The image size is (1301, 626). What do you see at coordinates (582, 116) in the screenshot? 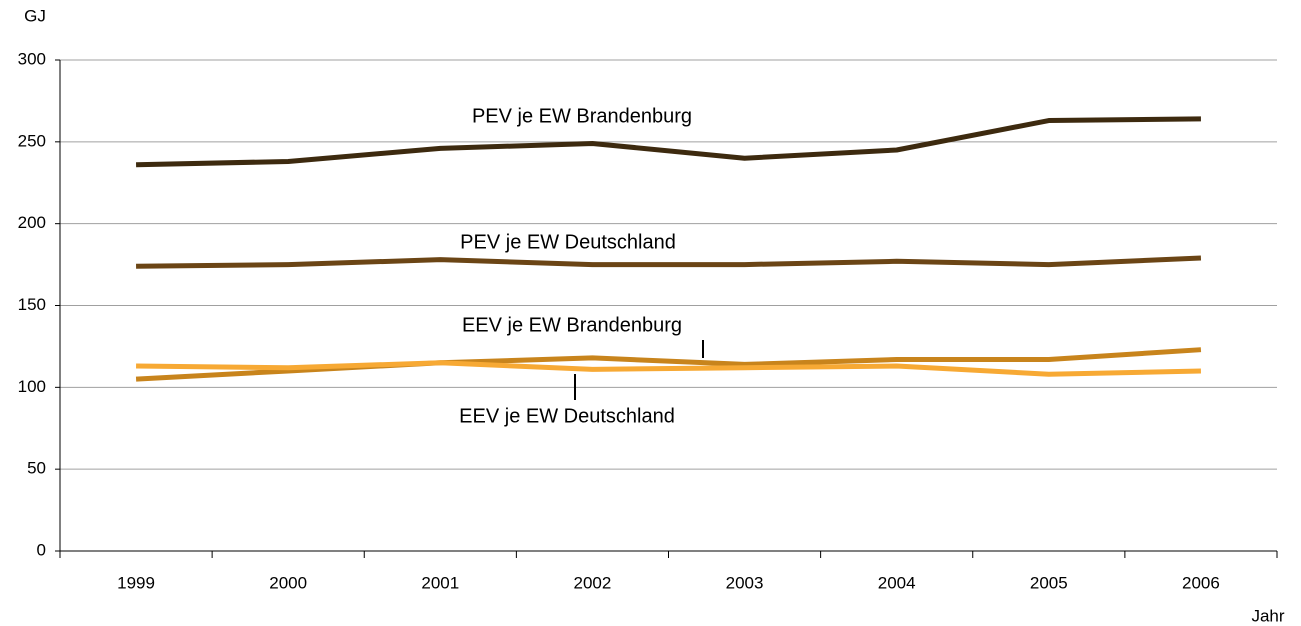
I see `series-label: PEV je EW Brandenburg` at bounding box center [582, 116].